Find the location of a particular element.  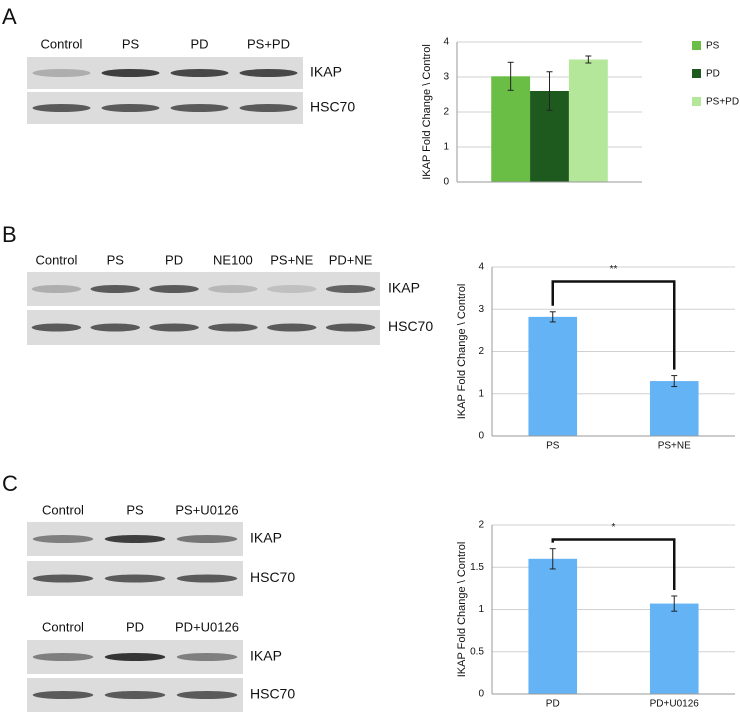

x-tick-label: PD+U0126 is located at coordinates (675, 704).